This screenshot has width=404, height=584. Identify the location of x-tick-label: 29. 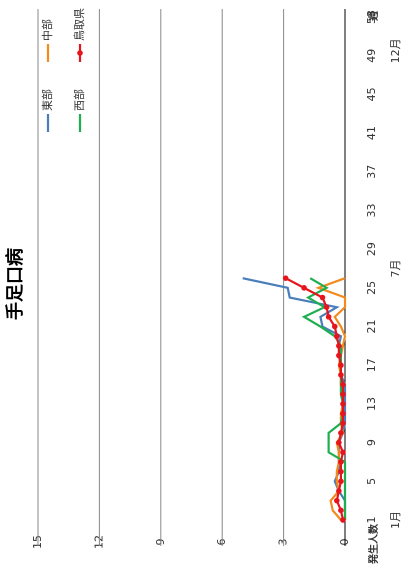
(371, 249).